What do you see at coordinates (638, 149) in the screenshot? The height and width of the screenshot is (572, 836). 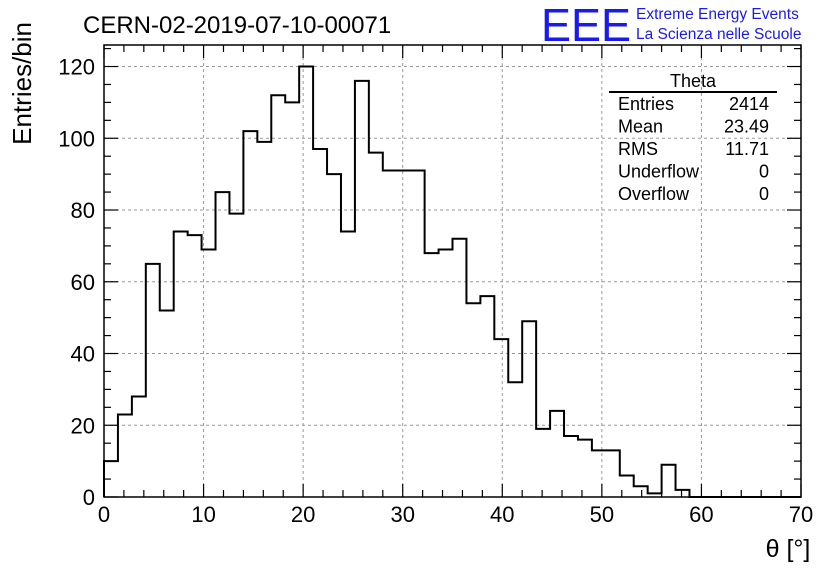 I see `stats-label: RMS` at bounding box center [638, 149].